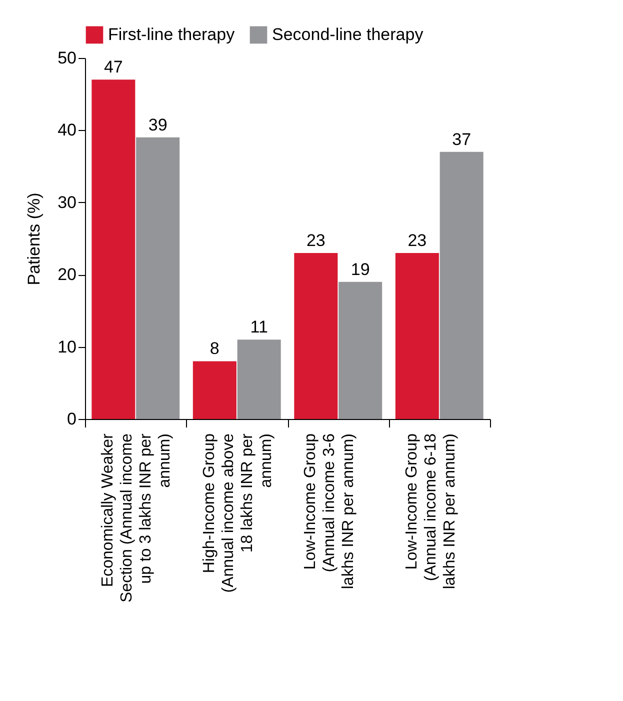 The image size is (623, 701). Describe the element at coordinates (158, 124) in the screenshot. I see `data-label: 39` at that location.